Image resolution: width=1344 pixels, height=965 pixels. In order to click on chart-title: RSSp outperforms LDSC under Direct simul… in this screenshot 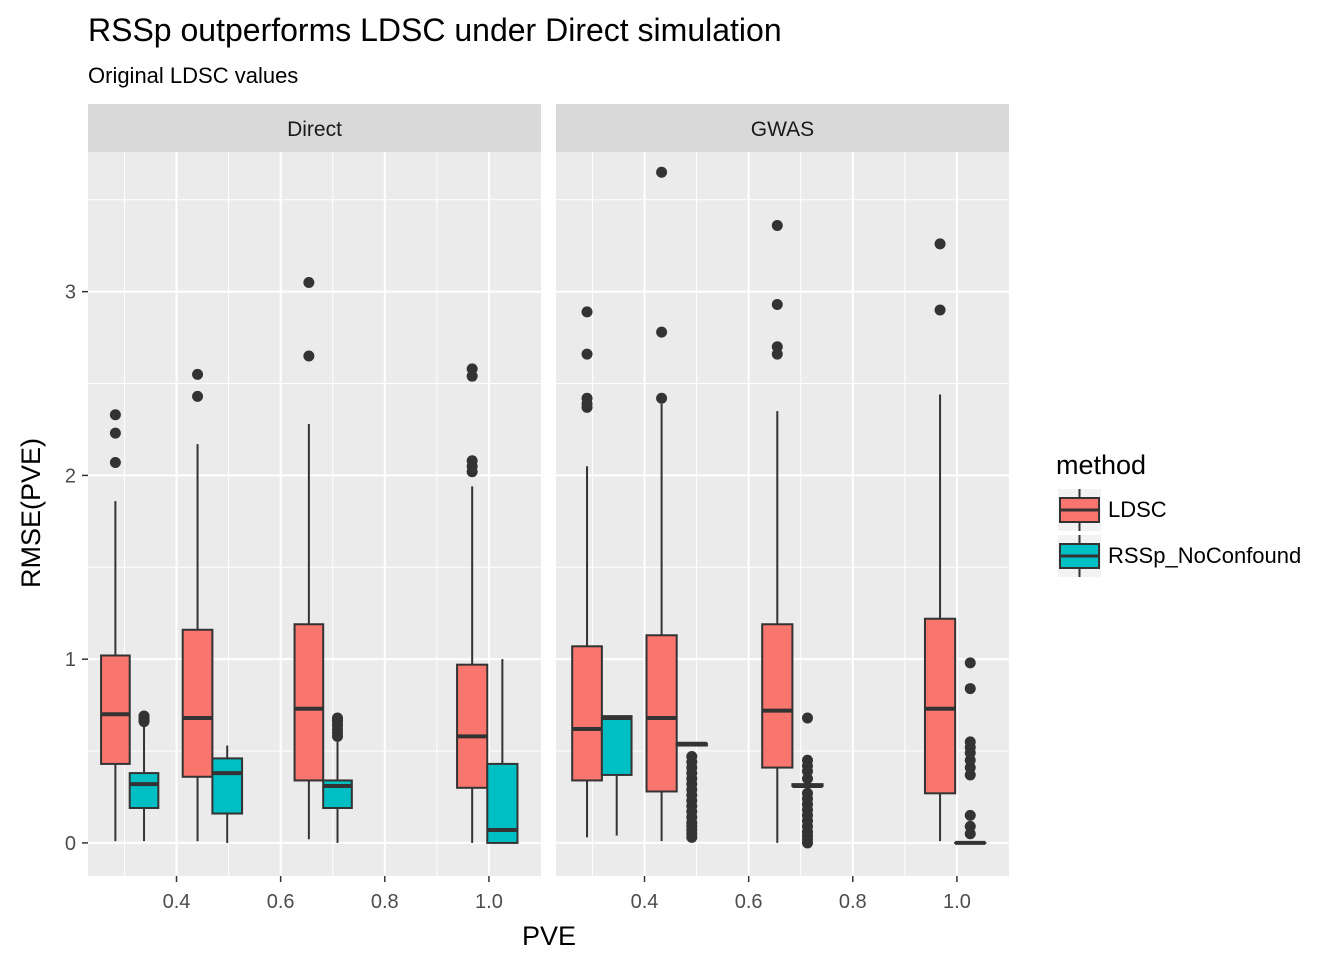, I will do `click(435, 30)`.